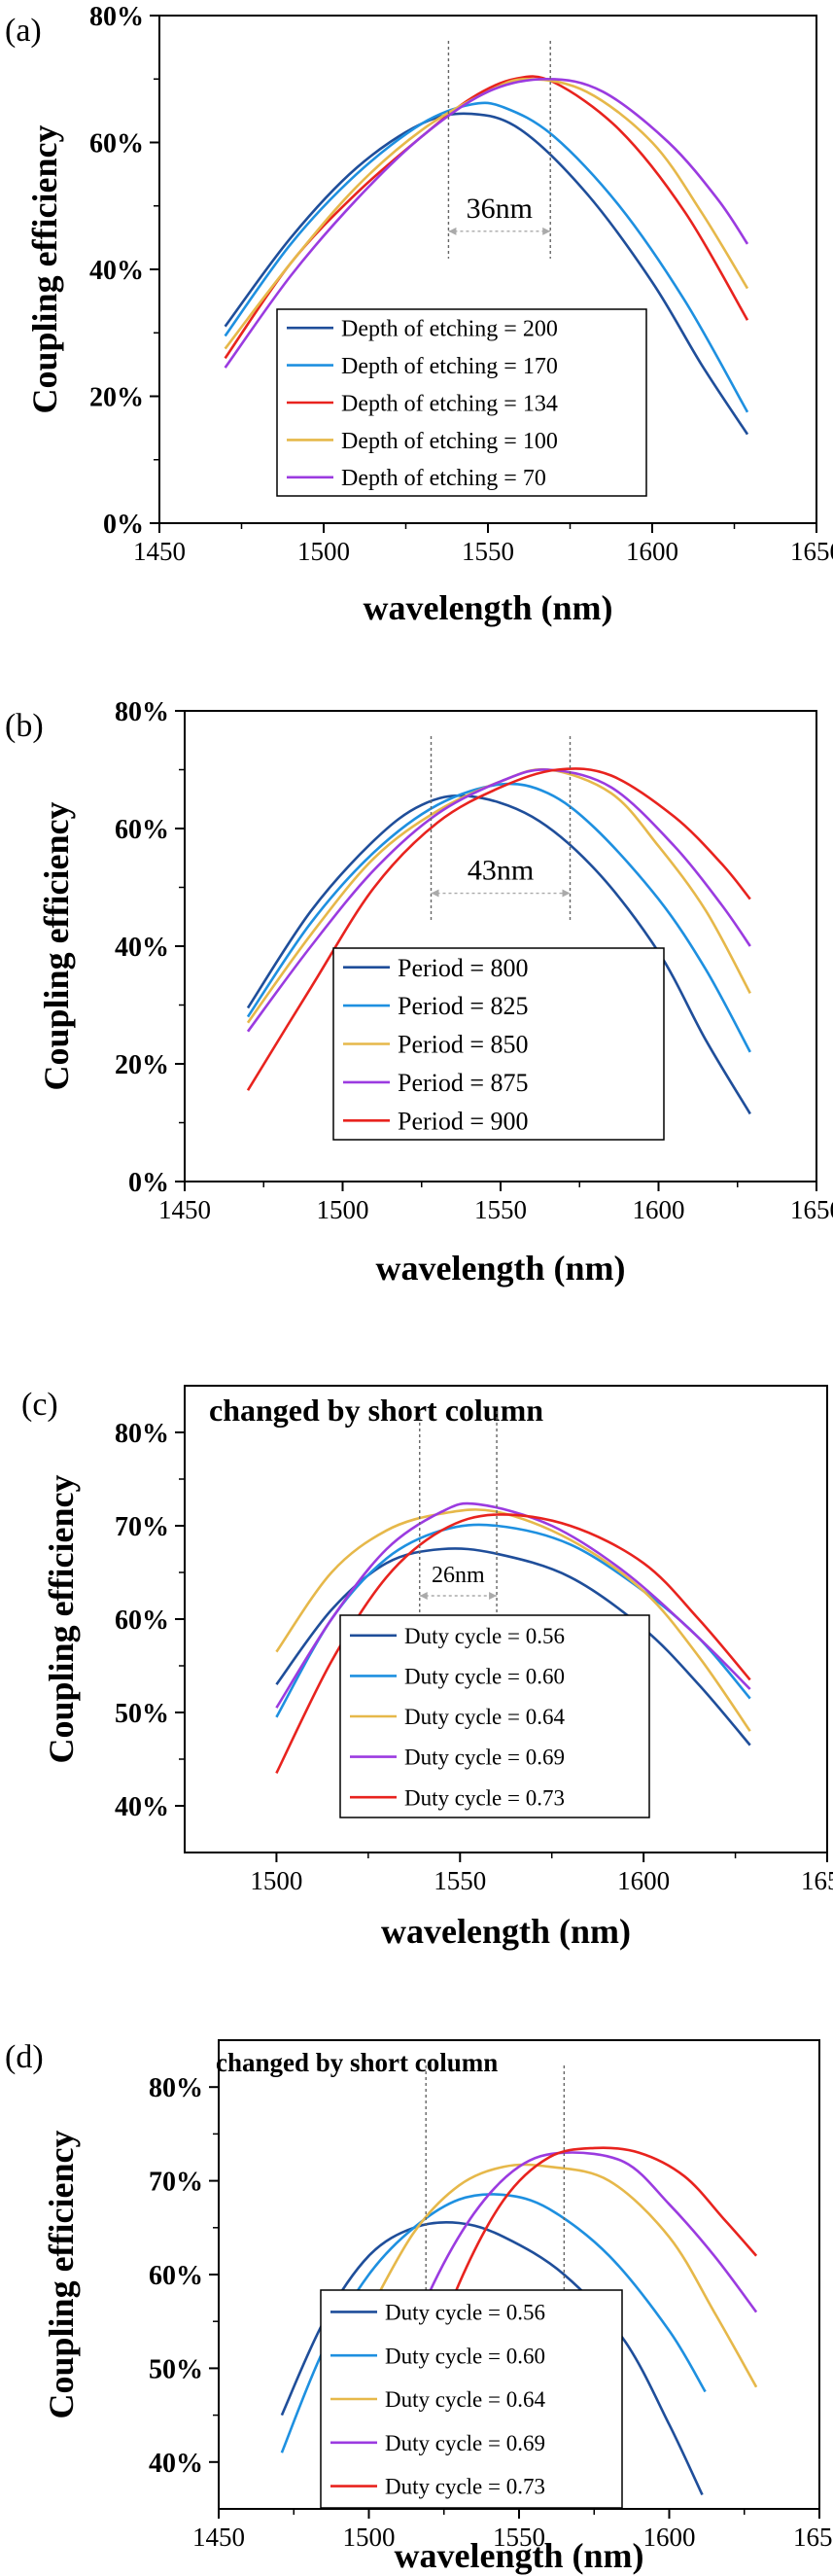  I want to click on annotation-label: 43nm, so click(501, 871).